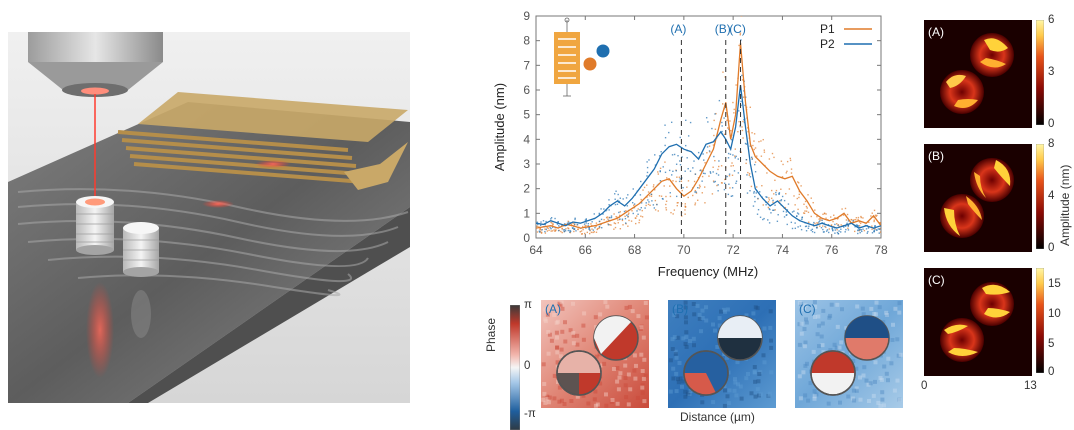 Image resolution: width=1074 pixels, height=430 pixels. I want to click on amplitude-colorbar-c, so click(1040, 320).